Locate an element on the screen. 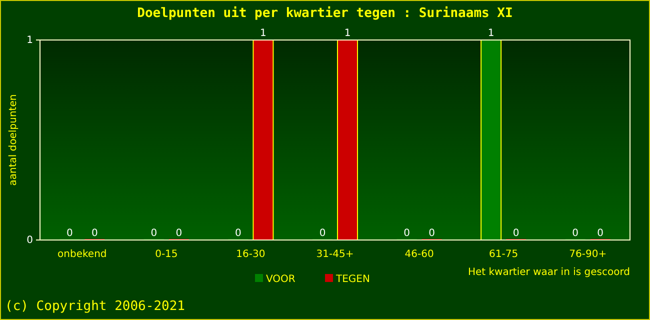 The height and width of the screenshot is (320, 650). legend-label: VOOR is located at coordinates (281, 279).